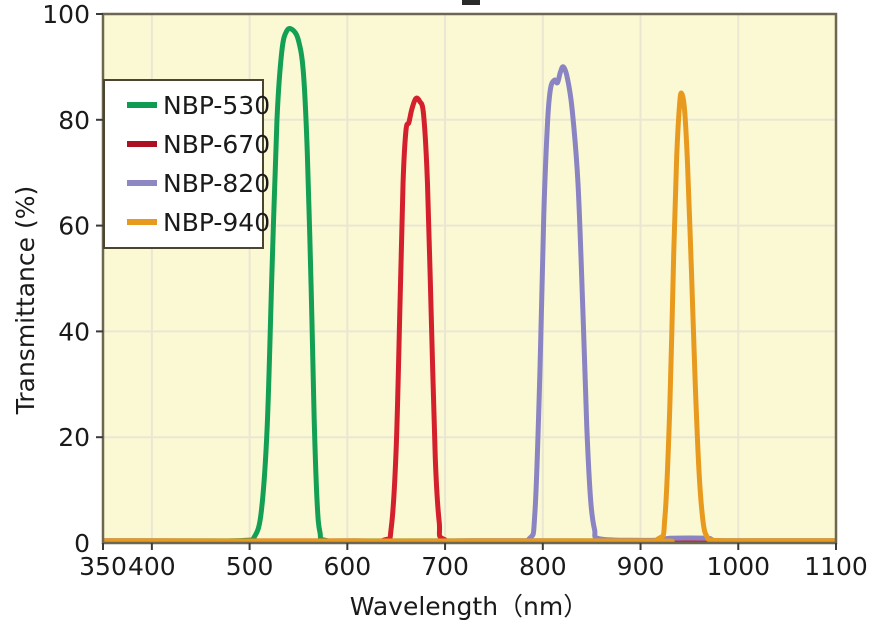  What do you see at coordinates (74, 437) in the screenshot?
I see `y-tick-label: 20` at bounding box center [74, 437].